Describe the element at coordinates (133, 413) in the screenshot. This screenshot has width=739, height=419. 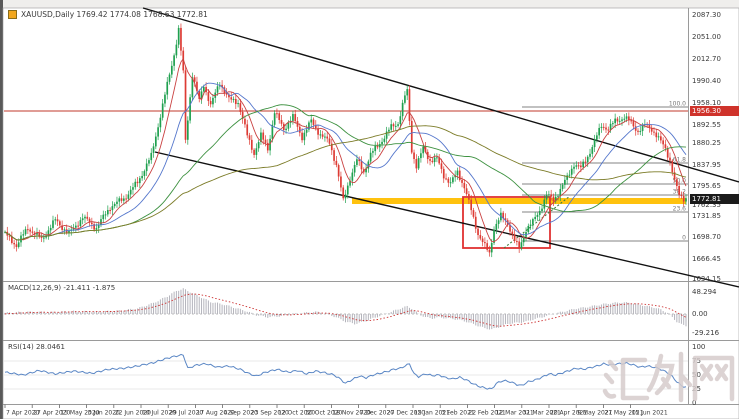
I see `svg-text: 22 Jun 2020` at that location.